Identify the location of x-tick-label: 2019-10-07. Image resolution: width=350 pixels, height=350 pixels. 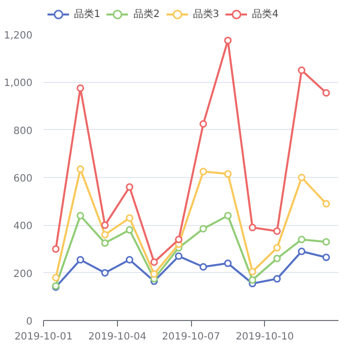
(191, 337).